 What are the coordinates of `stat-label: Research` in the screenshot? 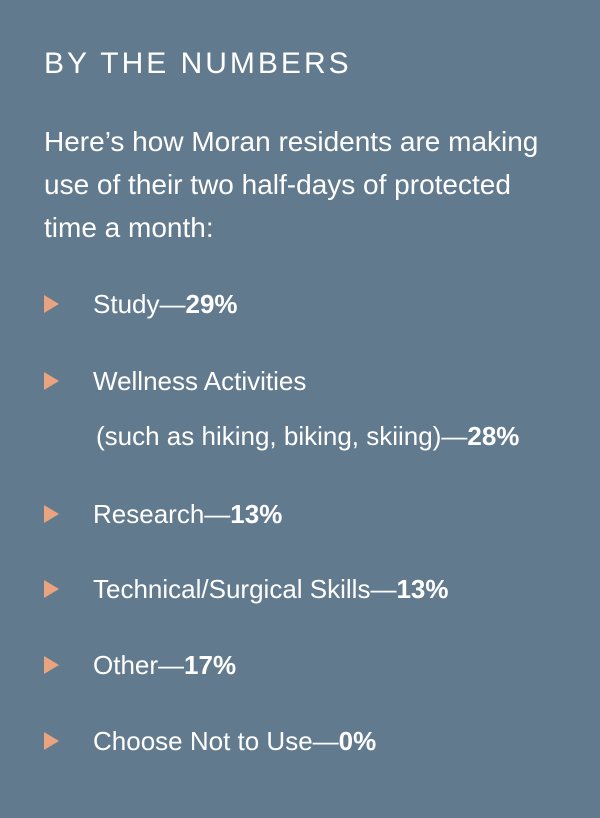 It's located at (149, 514).